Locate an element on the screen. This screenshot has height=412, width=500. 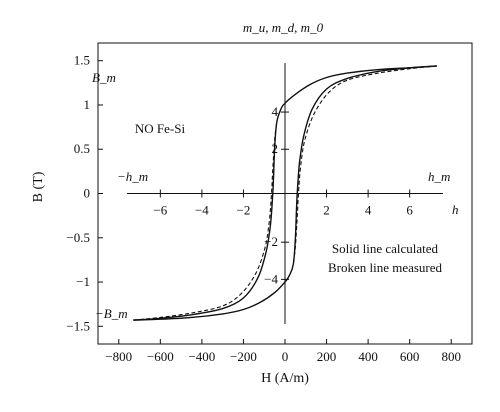
h-tick-label: 4 is located at coordinates (368, 210).